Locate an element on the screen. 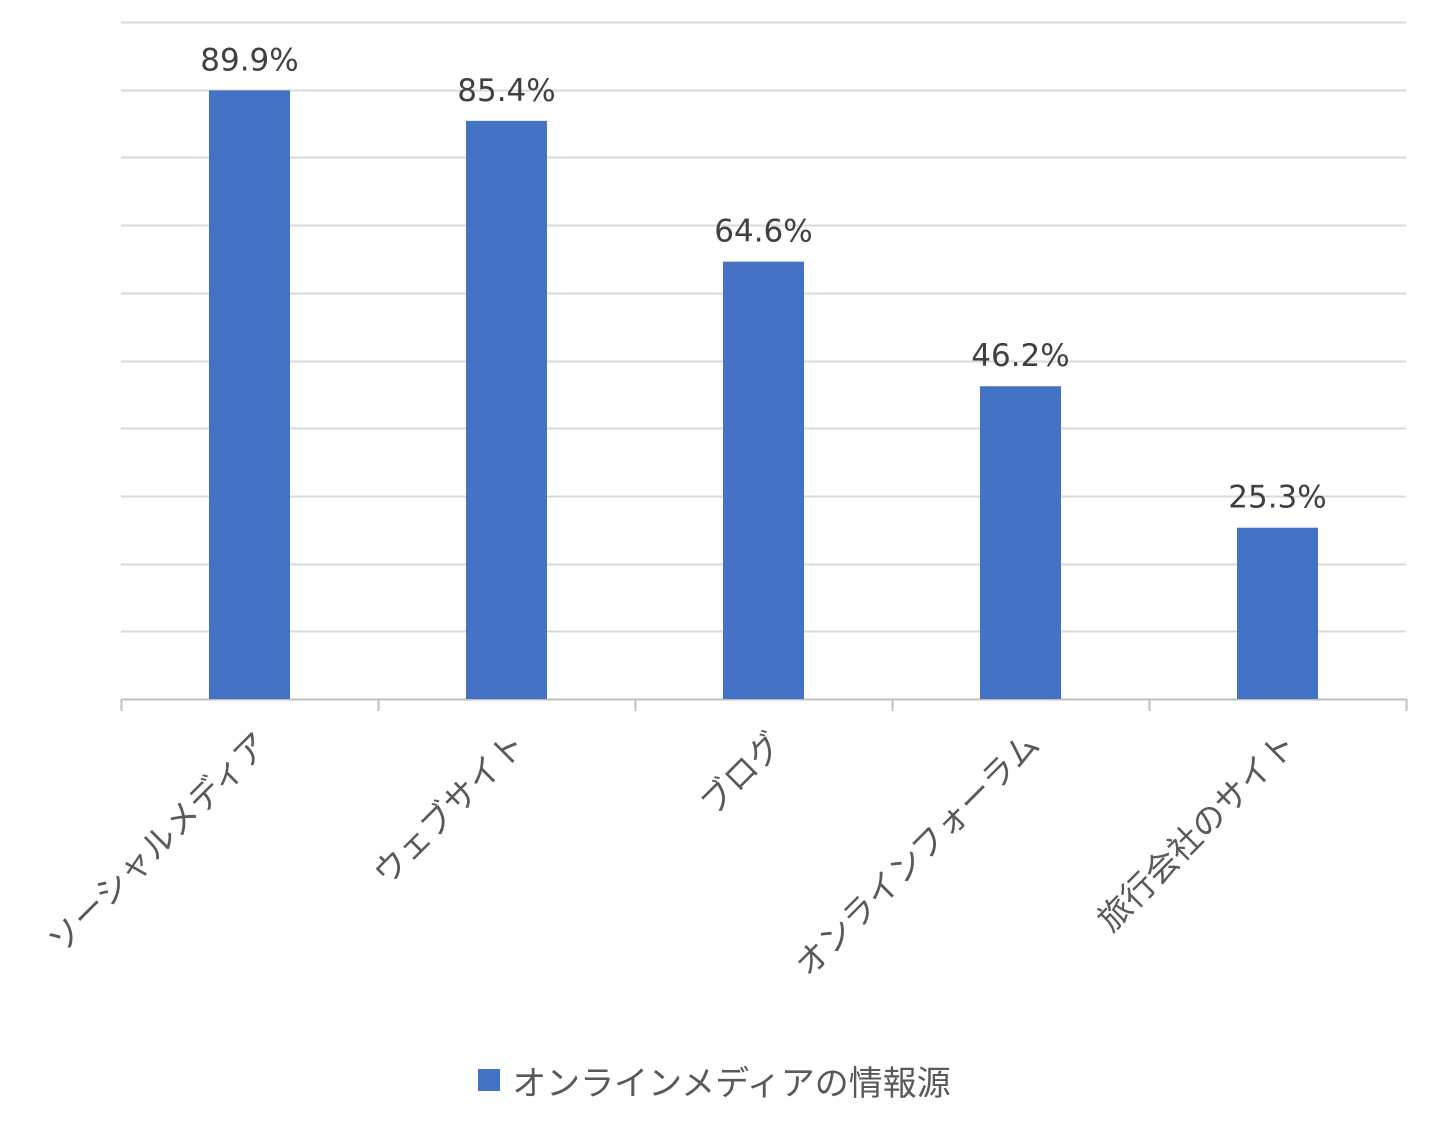 Image resolution: width=1429 pixels, height=1129 pixels. category-label: オンラインフォーラム is located at coordinates (917, 855).